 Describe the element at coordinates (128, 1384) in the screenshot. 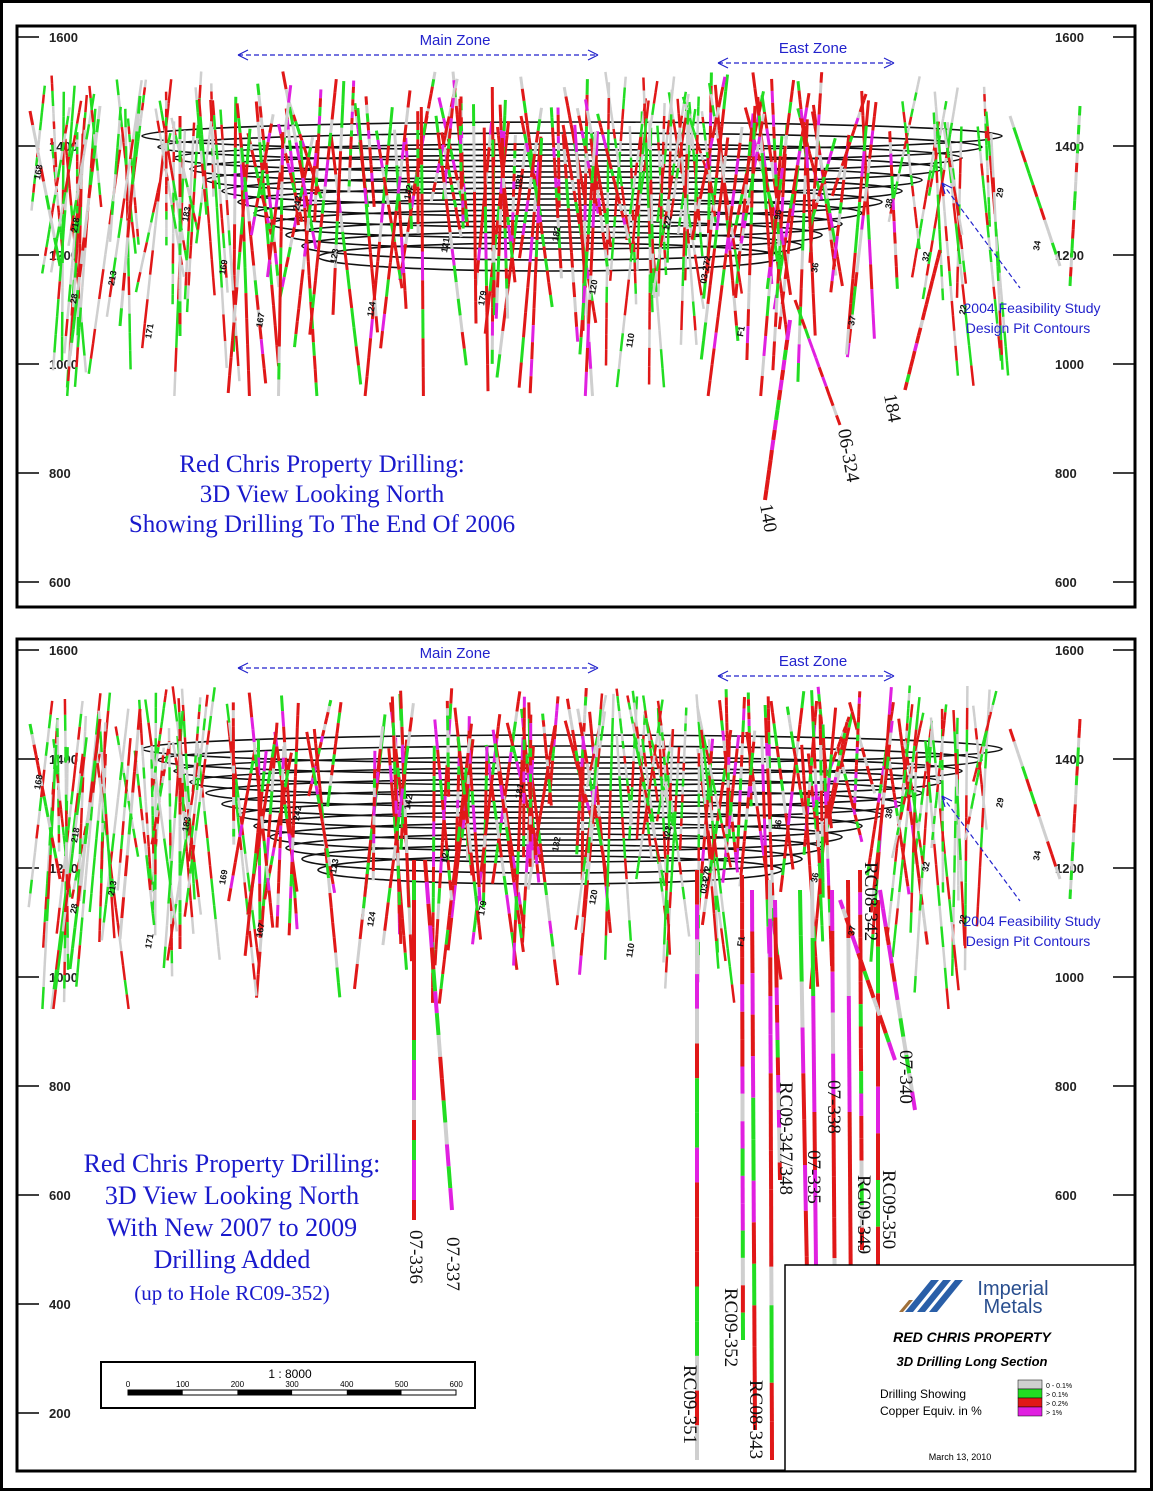

I see `scale-tick-label: 0` at that location.